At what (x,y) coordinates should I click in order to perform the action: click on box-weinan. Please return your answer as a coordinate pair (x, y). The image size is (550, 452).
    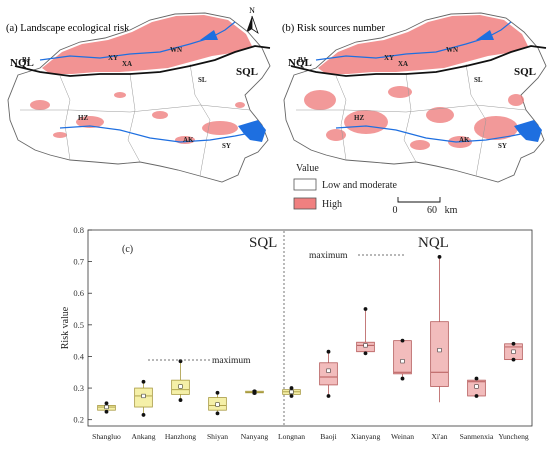
    Looking at the image, I should click on (402, 359).